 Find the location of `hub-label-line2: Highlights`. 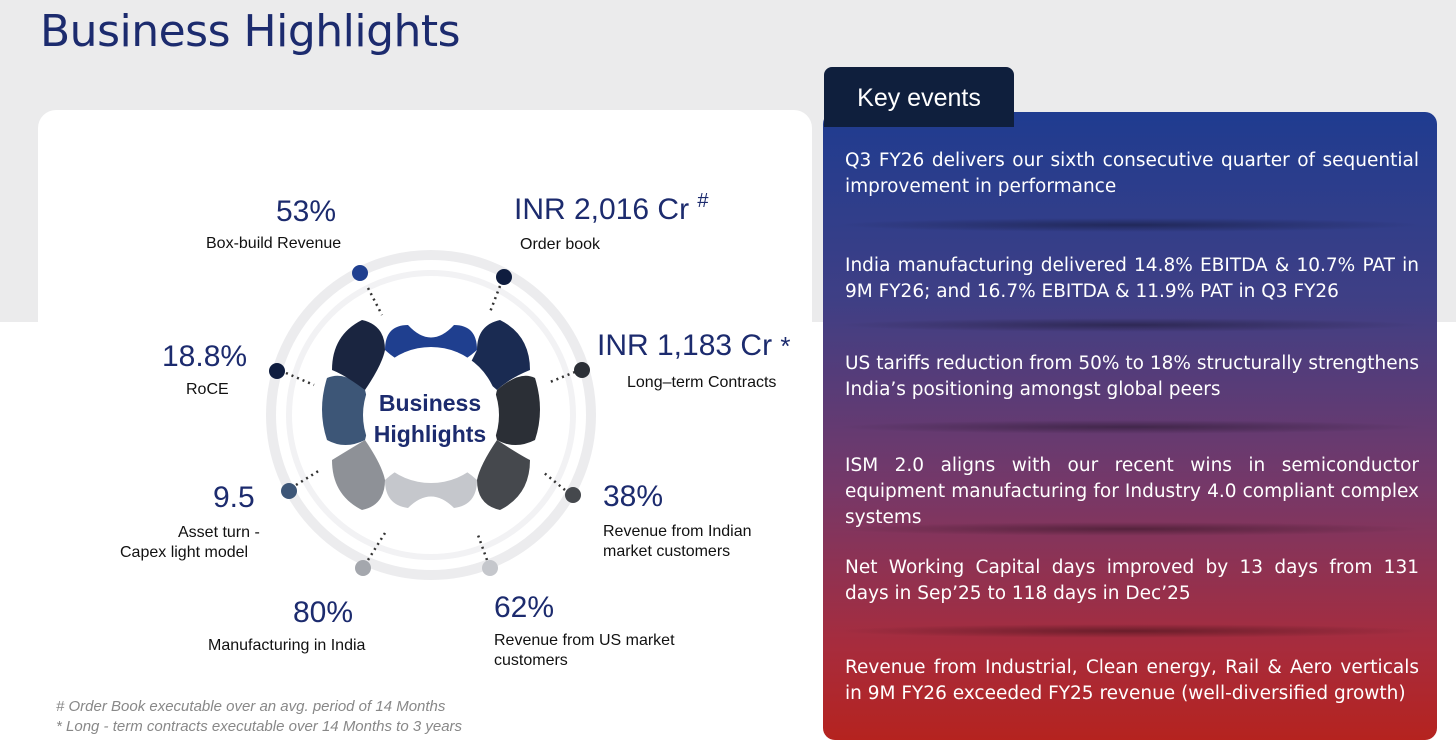

hub-label-line2: Highlights is located at coordinates (430, 434).